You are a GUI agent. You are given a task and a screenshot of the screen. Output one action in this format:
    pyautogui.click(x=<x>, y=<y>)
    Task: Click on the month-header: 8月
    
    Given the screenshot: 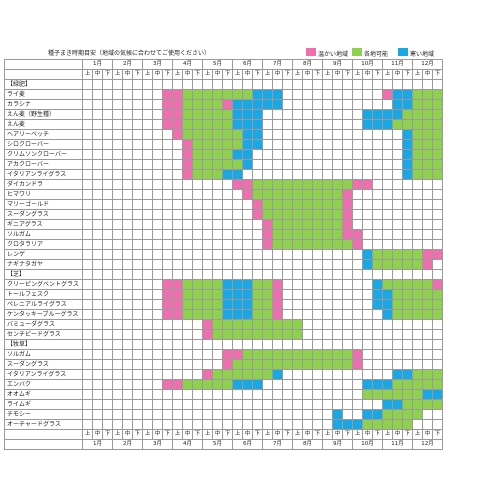 What is the action you would take?
    pyautogui.click(x=307, y=444)
    